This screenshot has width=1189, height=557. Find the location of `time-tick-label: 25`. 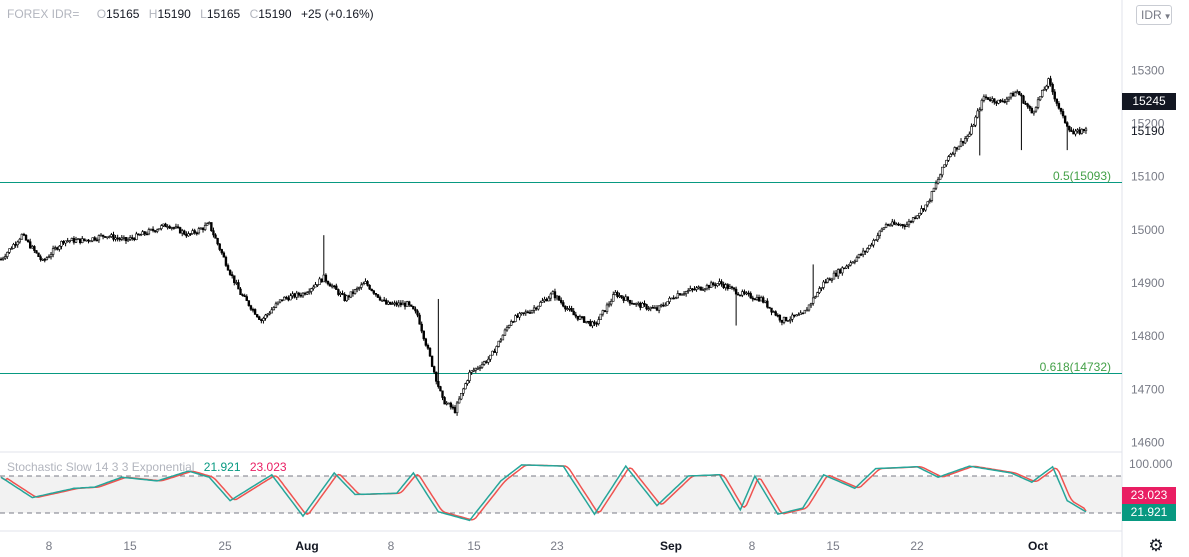

time-tick-label: 25 is located at coordinates (225, 546).